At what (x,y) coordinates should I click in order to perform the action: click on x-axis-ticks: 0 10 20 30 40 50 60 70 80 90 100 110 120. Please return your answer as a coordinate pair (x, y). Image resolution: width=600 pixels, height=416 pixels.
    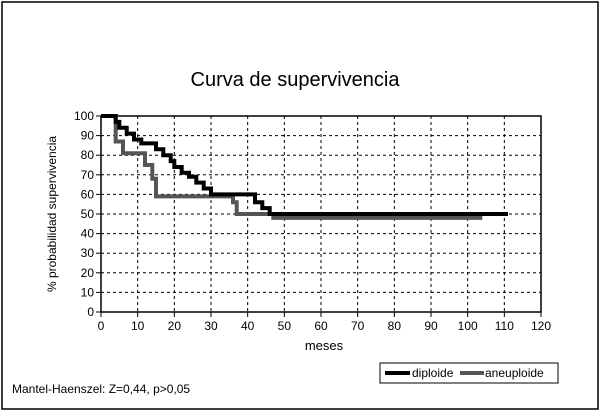
    Looking at the image, I should click on (324, 322).